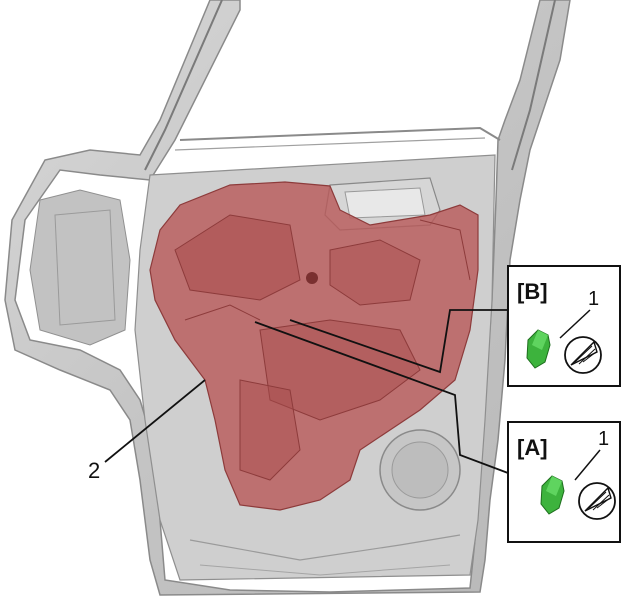  I want to click on inset-a: [A] 1, so click(564, 482).